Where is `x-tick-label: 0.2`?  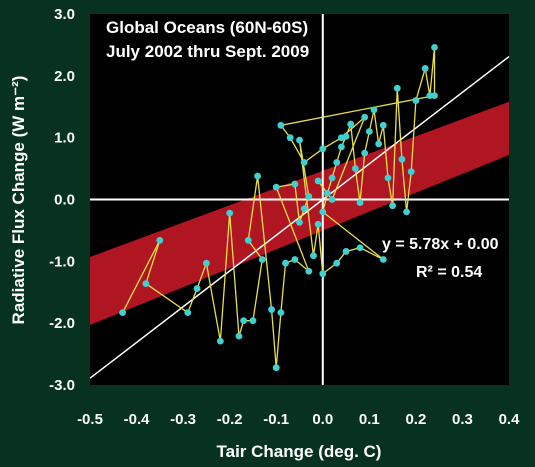 x-tick-label: 0.2 is located at coordinates (415, 419).